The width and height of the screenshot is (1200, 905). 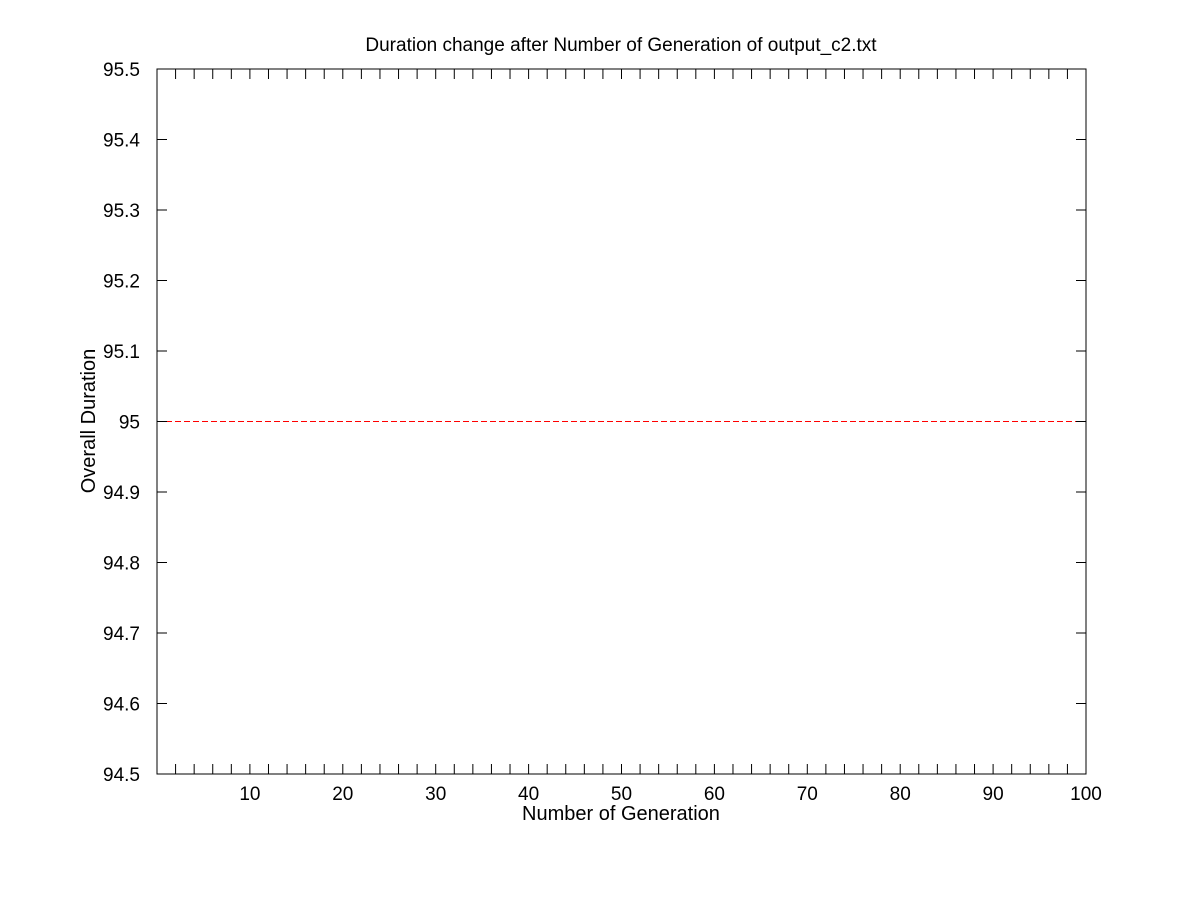 What do you see at coordinates (121, 775) in the screenshot?
I see `y-tick-label: 94.5` at bounding box center [121, 775].